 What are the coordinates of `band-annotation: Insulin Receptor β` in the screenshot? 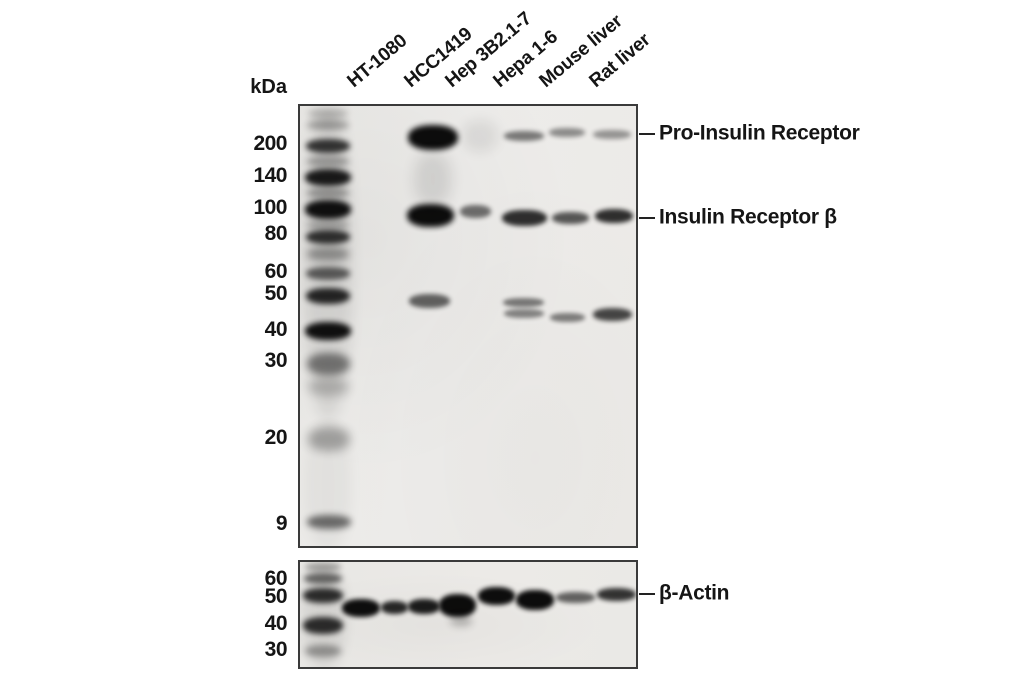 It's located at (748, 217).